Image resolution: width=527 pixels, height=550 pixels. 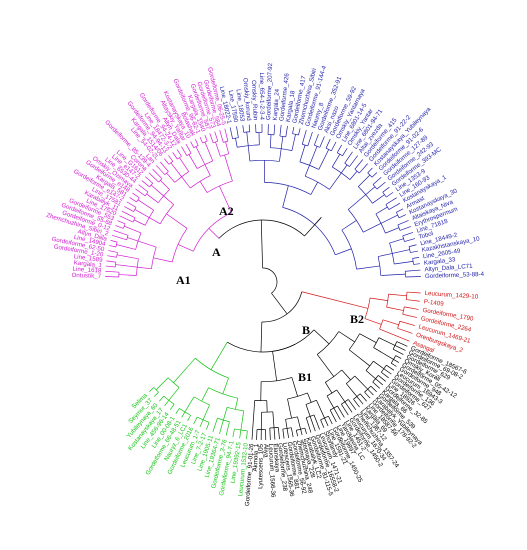 What do you see at coordinates (226, 211) in the screenshot?
I see `node-label-A2: A2` at bounding box center [226, 211].